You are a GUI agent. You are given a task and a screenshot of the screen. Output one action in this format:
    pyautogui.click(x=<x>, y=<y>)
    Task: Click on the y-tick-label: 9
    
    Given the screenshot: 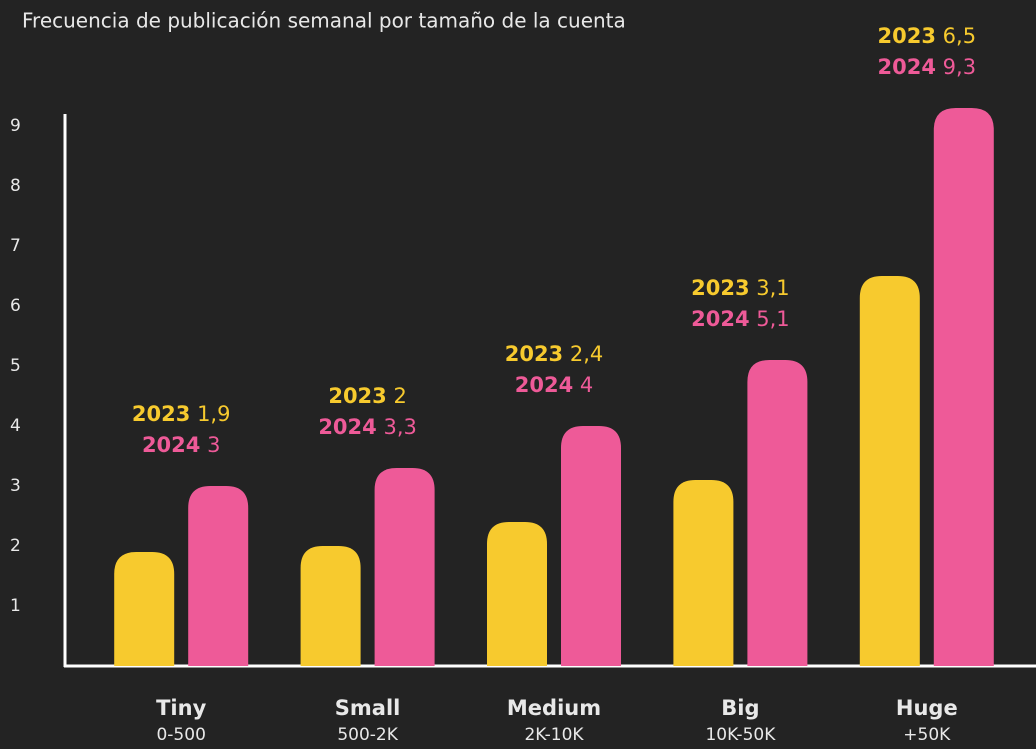 What is the action you would take?
    pyautogui.click(x=15, y=126)
    